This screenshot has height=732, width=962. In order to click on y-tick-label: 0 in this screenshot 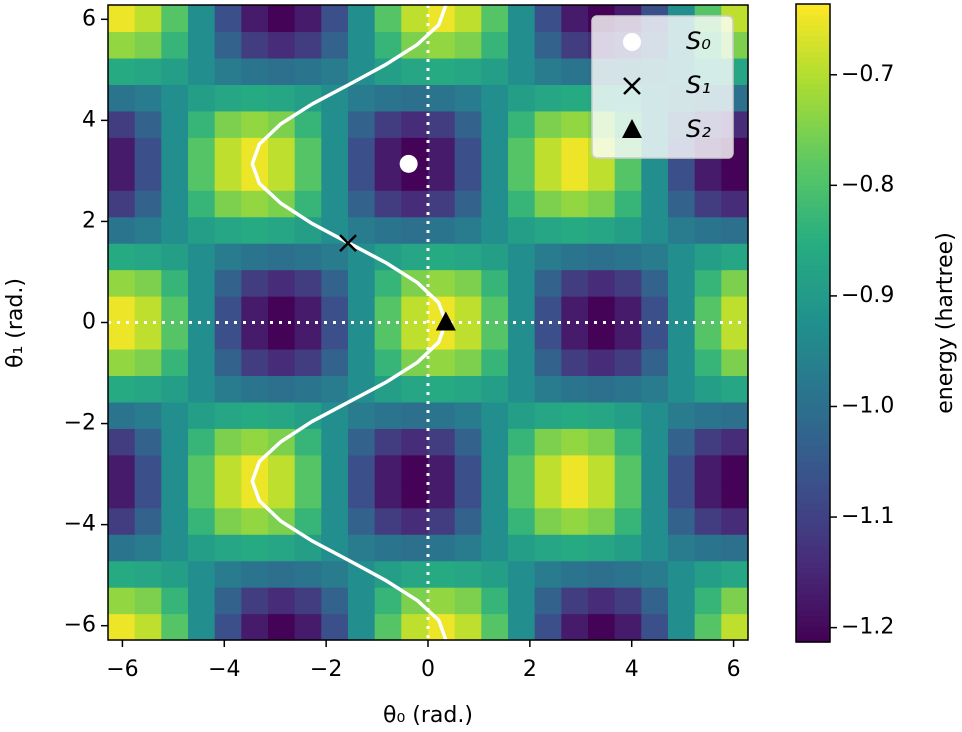, I will do `click(89, 322)`.